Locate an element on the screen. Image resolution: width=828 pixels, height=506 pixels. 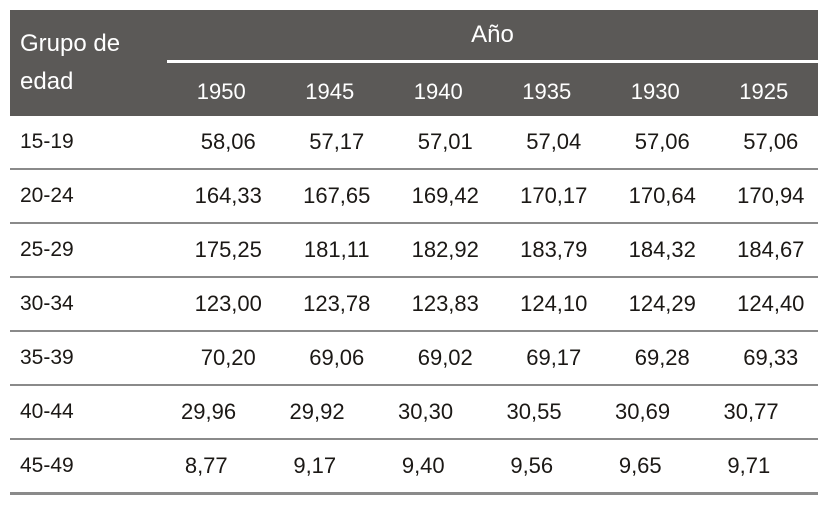
value-cell: 175,25 is located at coordinates (221, 250).